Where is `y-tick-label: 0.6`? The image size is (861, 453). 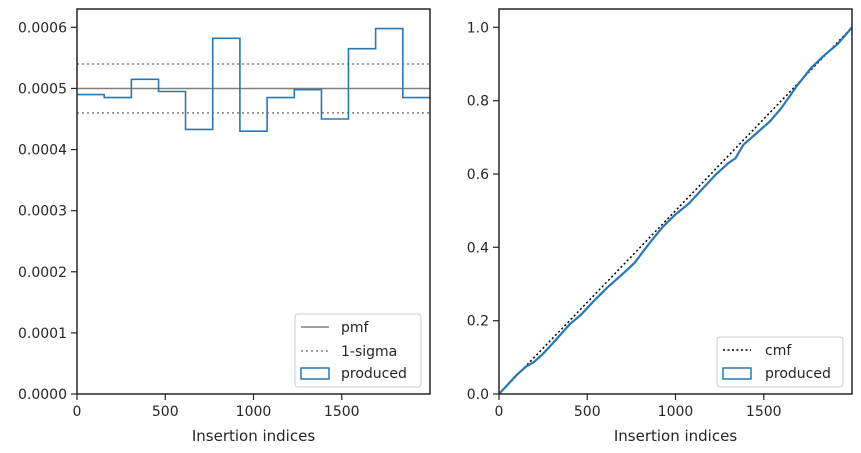 y-tick-label: 0.6 is located at coordinates (478, 175).